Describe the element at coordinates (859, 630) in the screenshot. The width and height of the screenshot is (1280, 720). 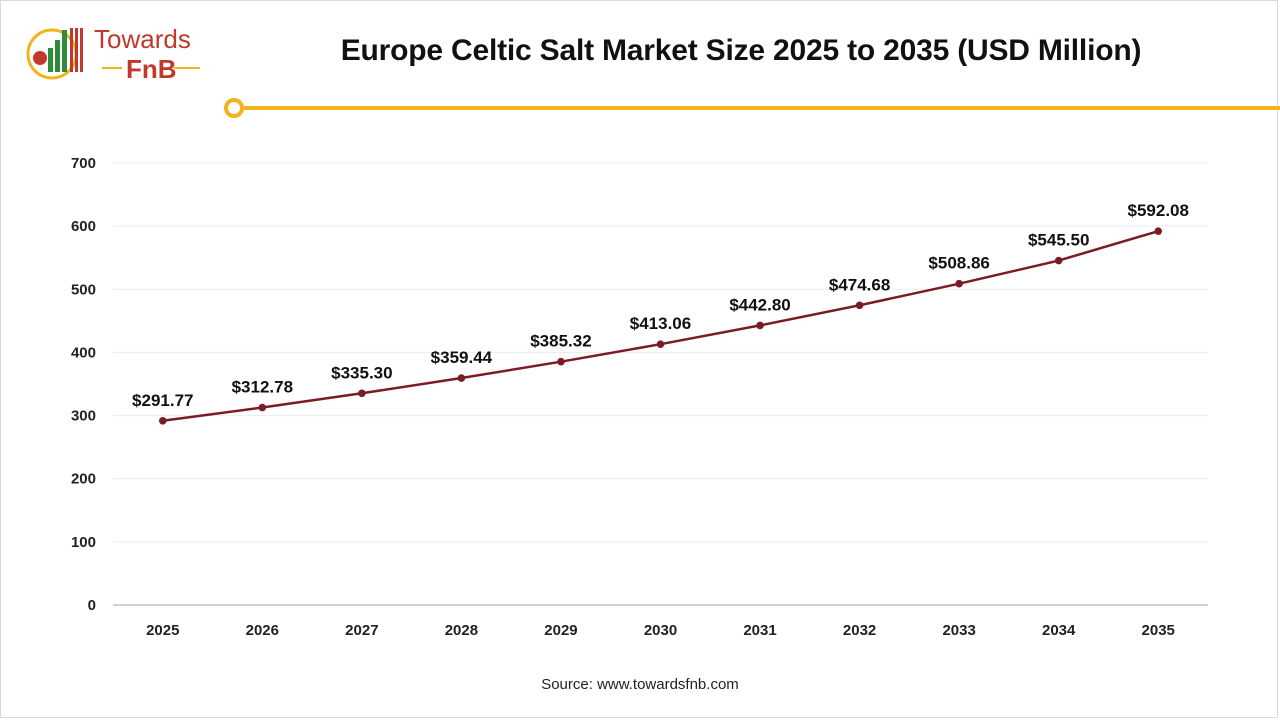
I see `x-tick-label: 2032` at that location.